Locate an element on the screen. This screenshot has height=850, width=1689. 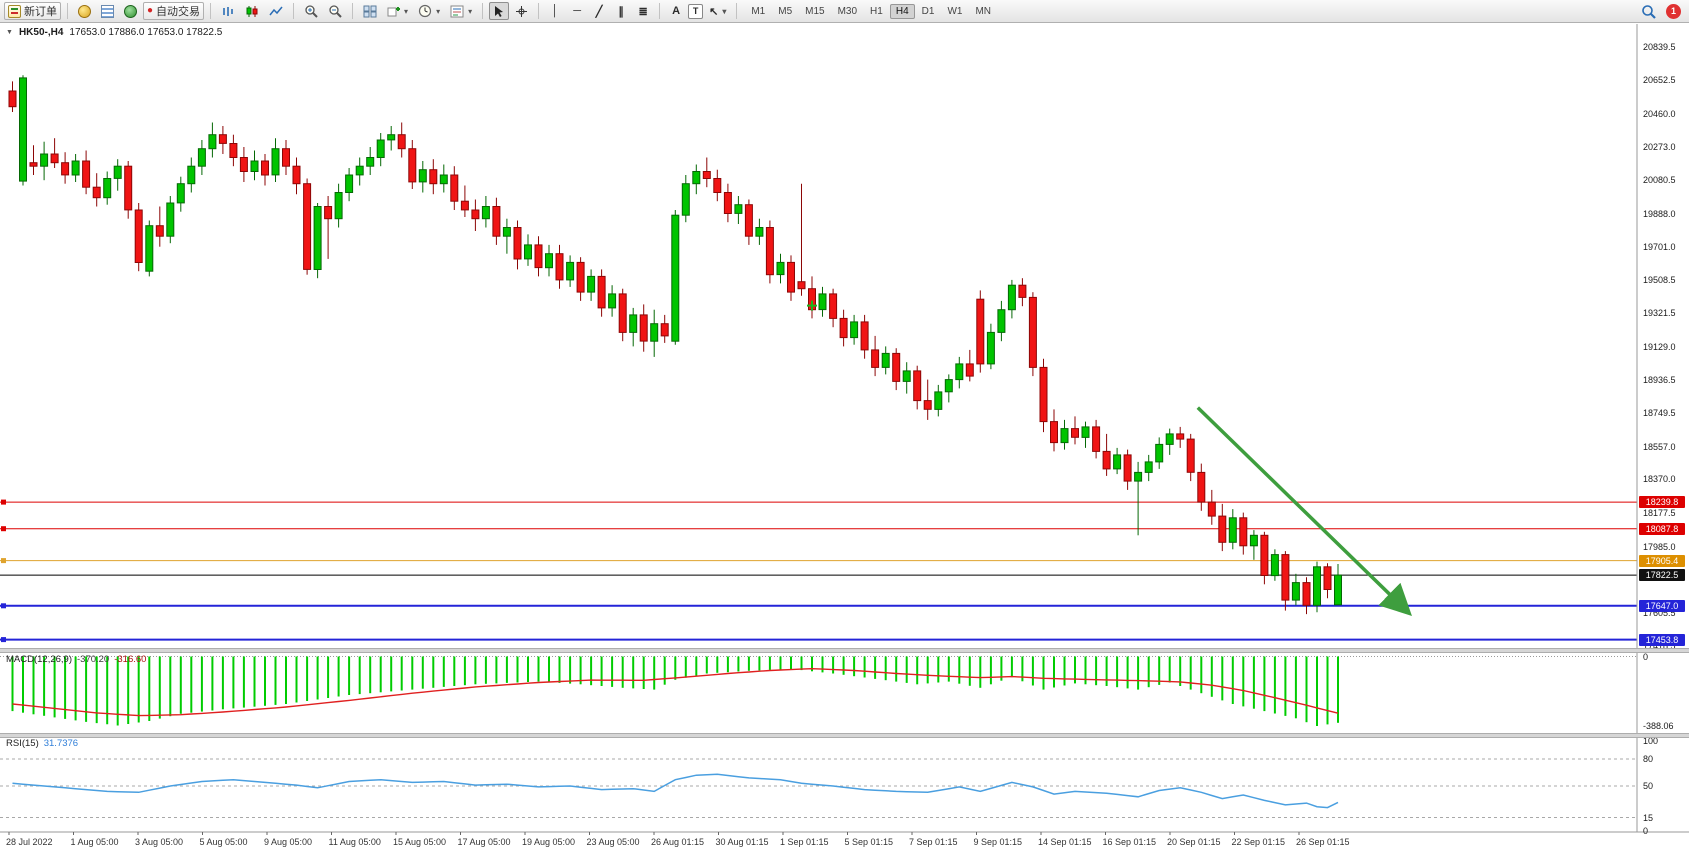
time-label: 1 Aug 05:00 is located at coordinates (94, 842).